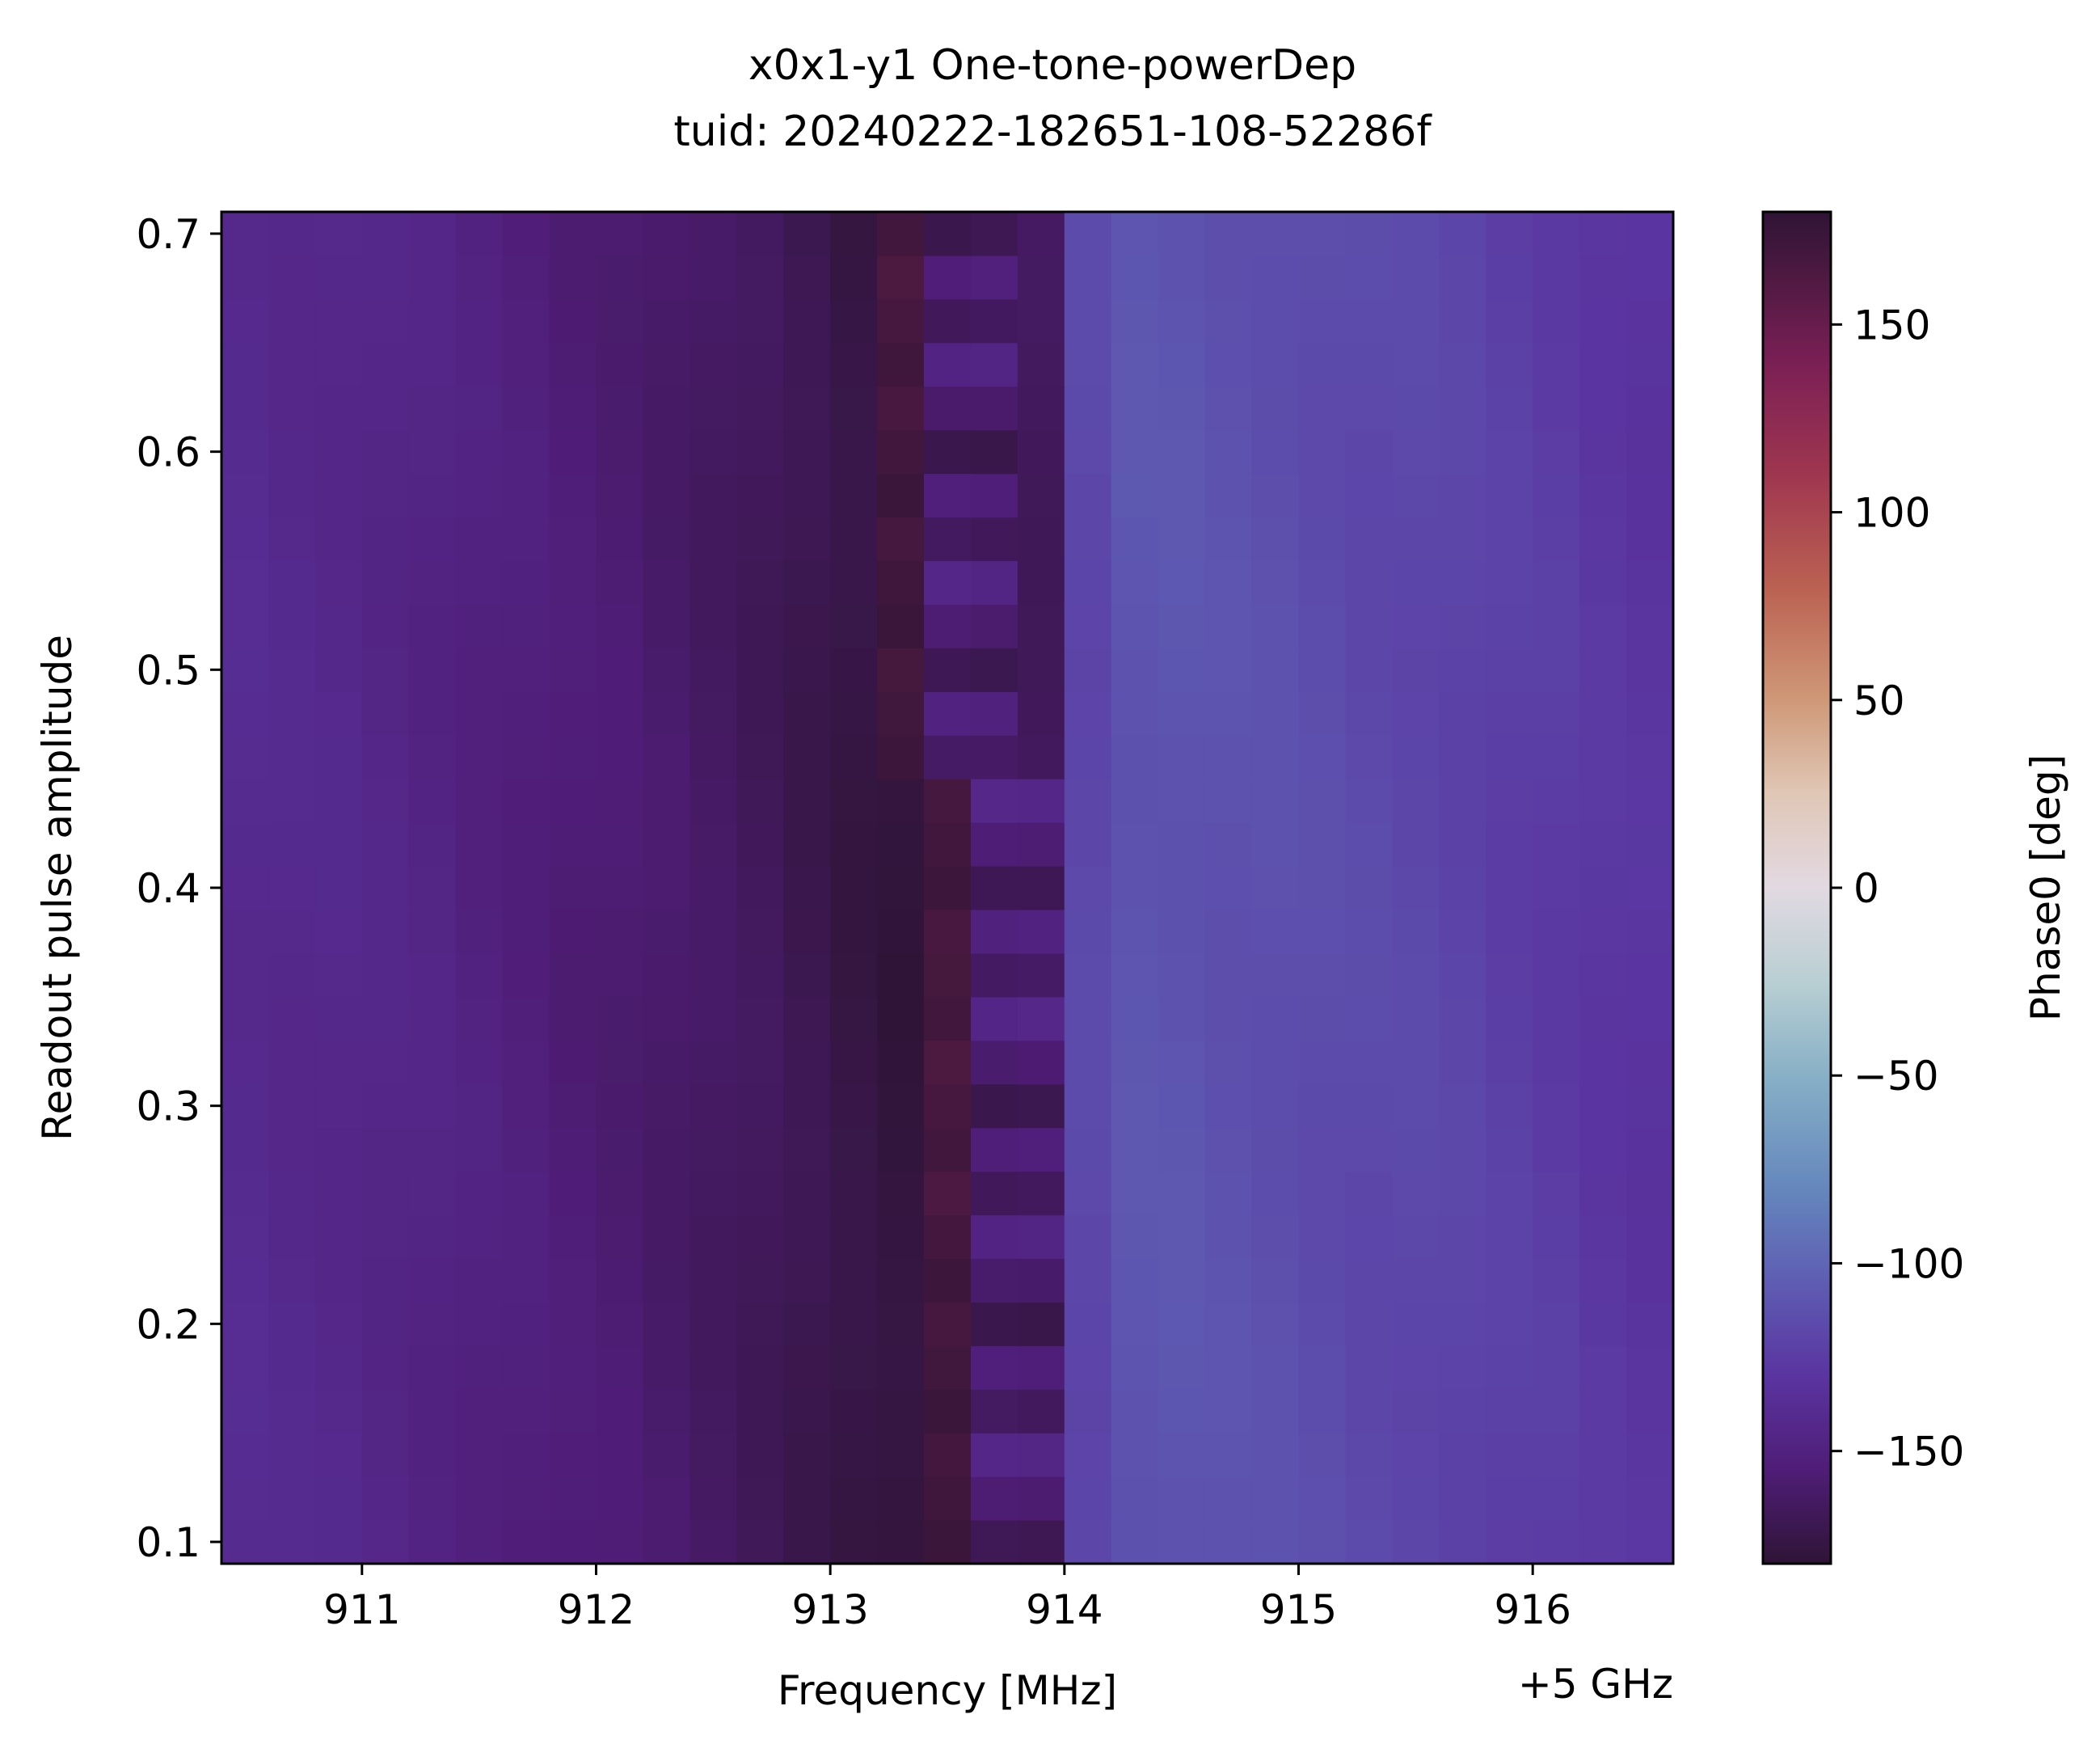 This screenshot has width=2100, height=1744. What do you see at coordinates (830, 1610) in the screenshot?
I see `x-tick-label: 913` at bounding box center [830, 1610].